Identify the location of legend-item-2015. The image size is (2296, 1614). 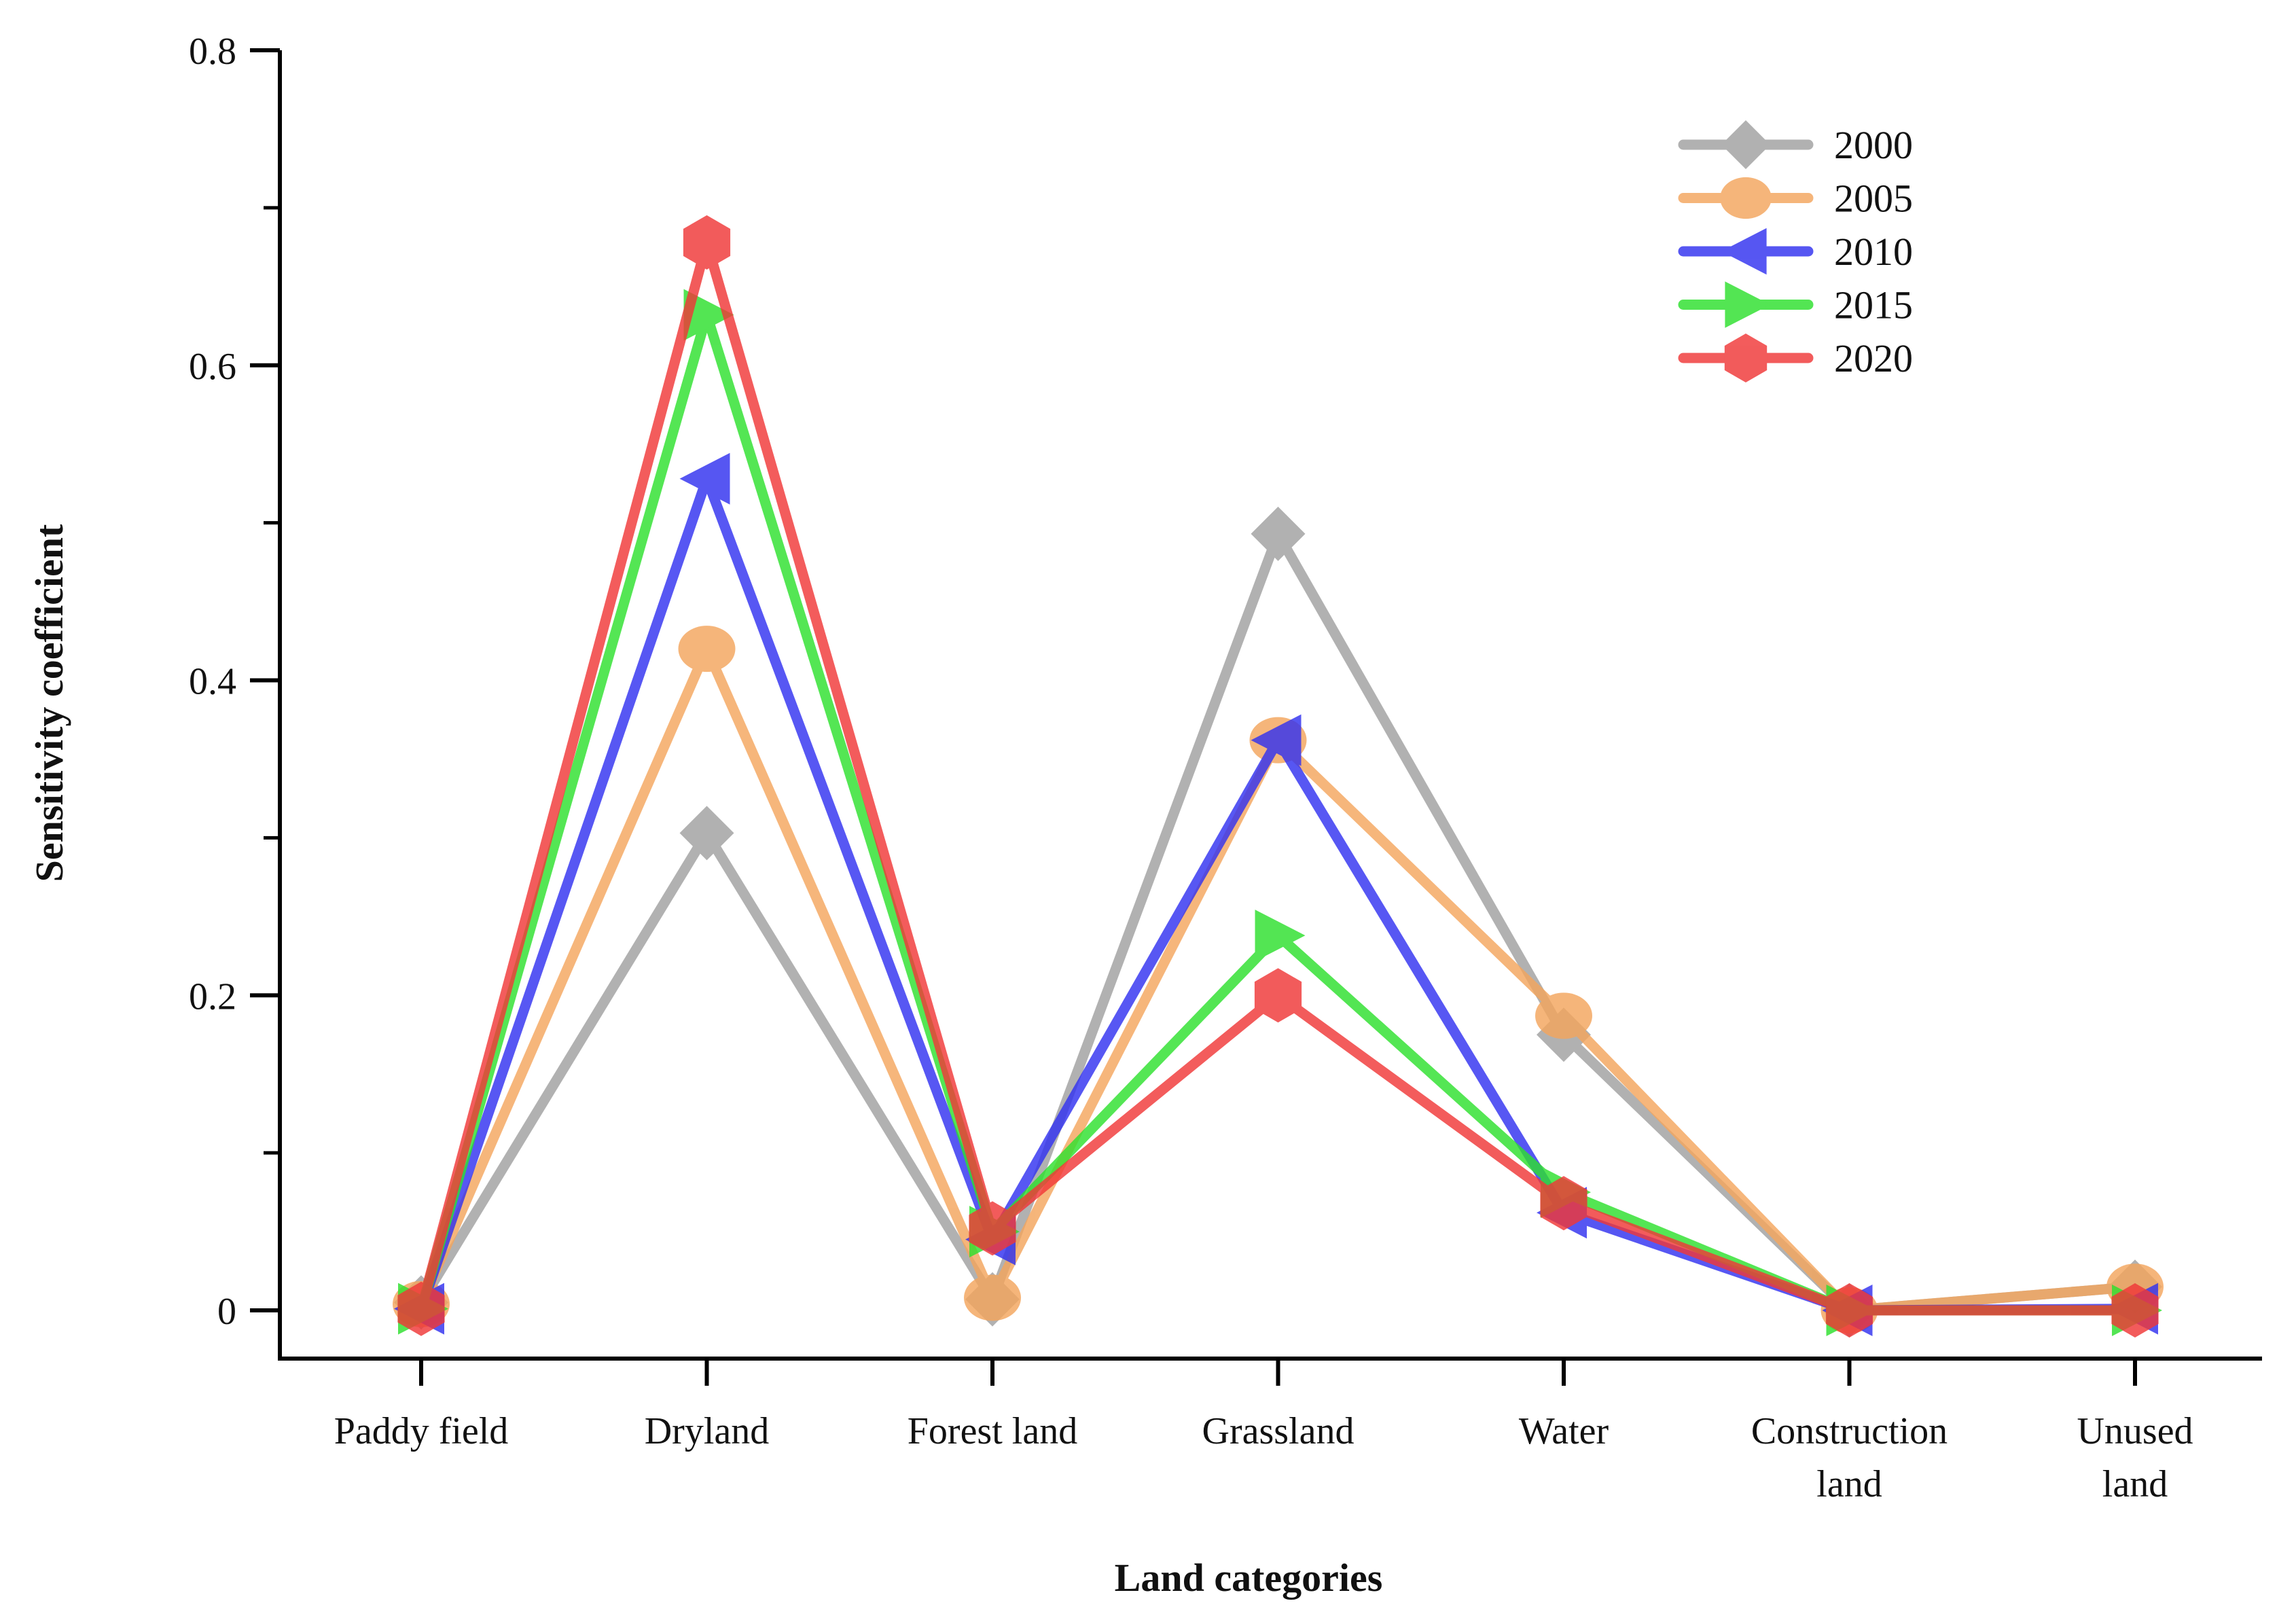
(1746, 304).